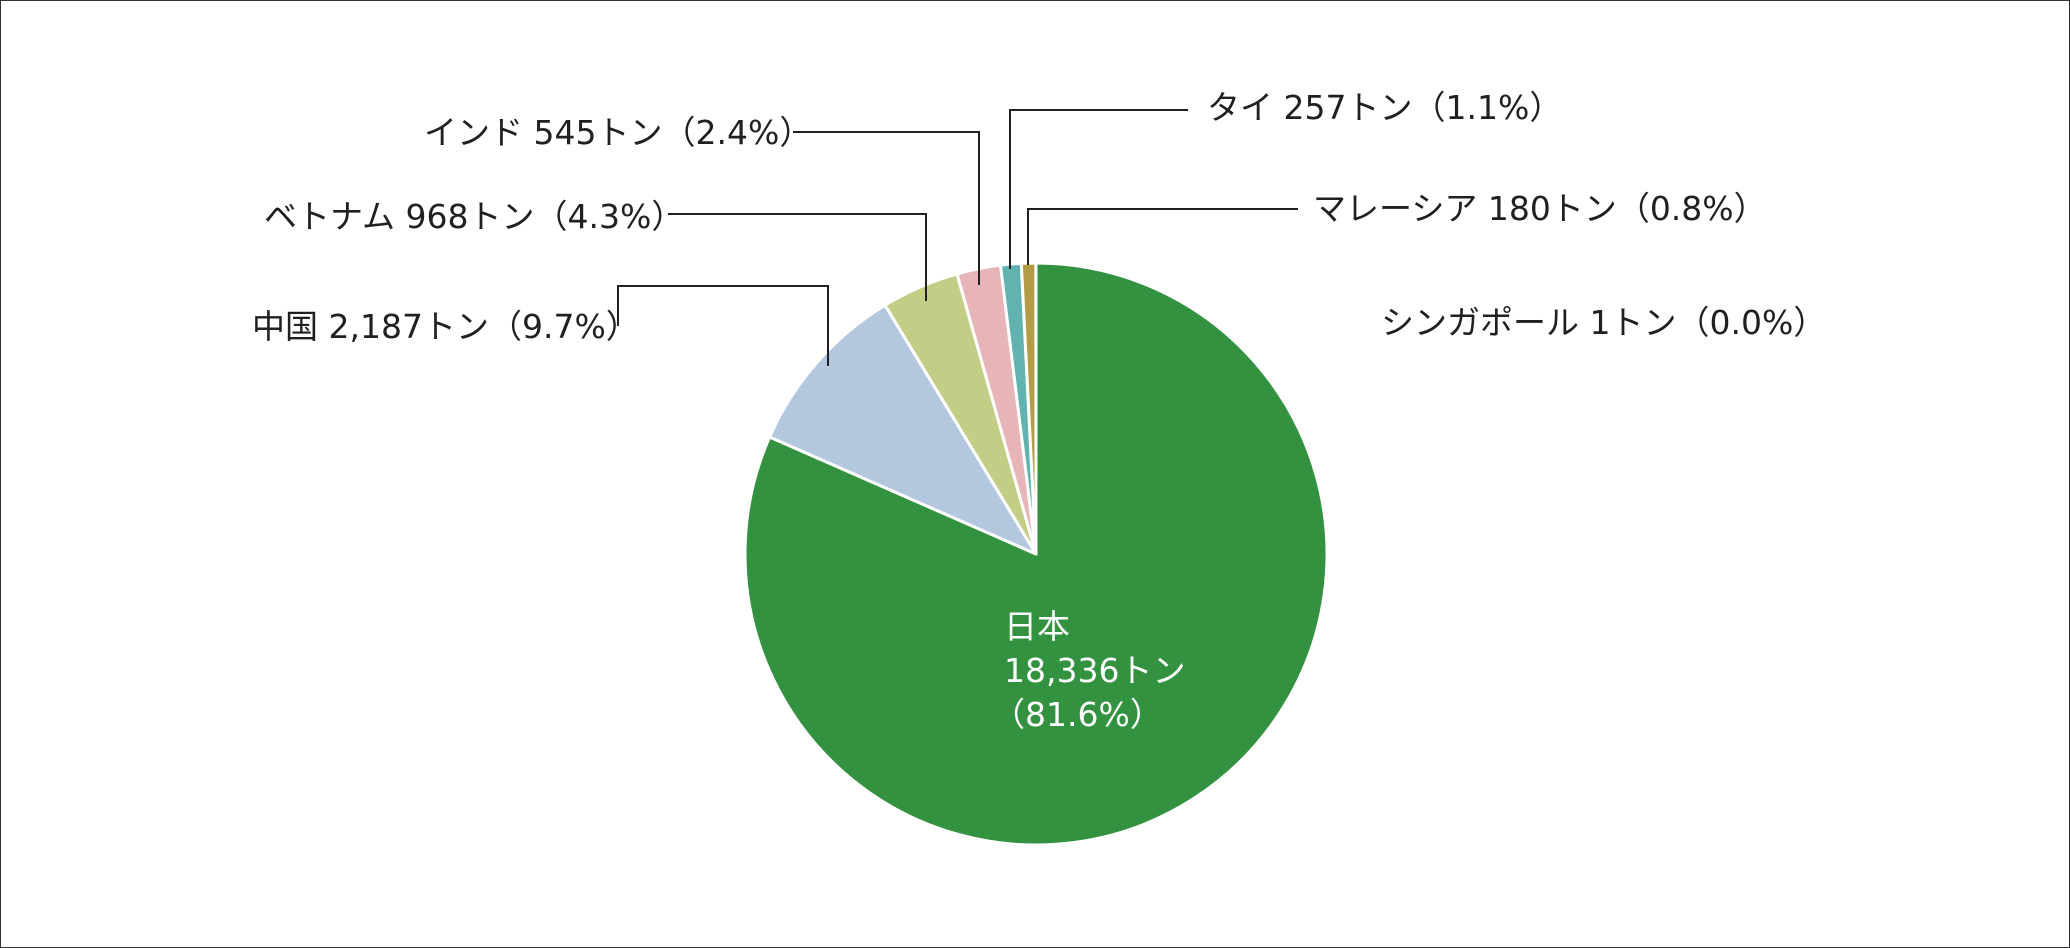  I want to click on label-japan-percent: （81.6%）, so click(1077, 714).